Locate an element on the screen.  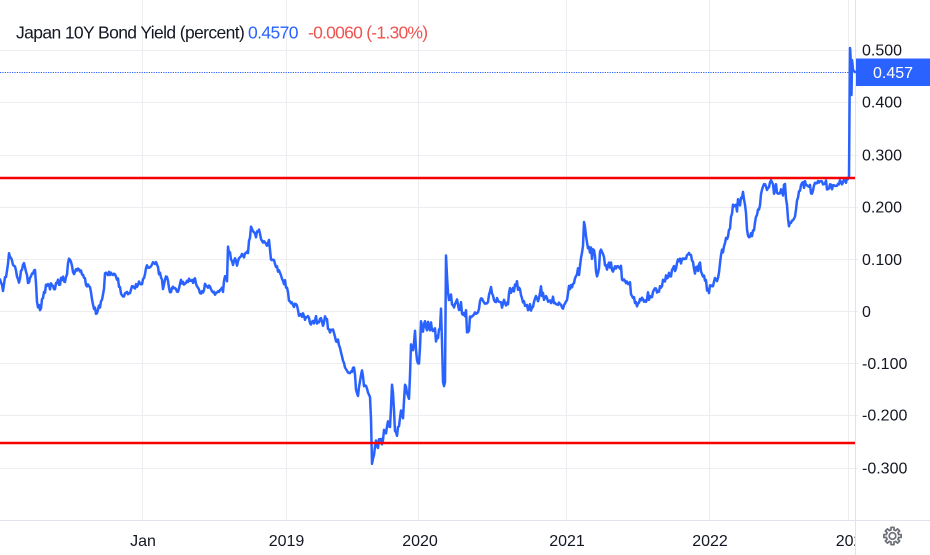
svg-text: 0.4570 is located at coordinates (273, 33).